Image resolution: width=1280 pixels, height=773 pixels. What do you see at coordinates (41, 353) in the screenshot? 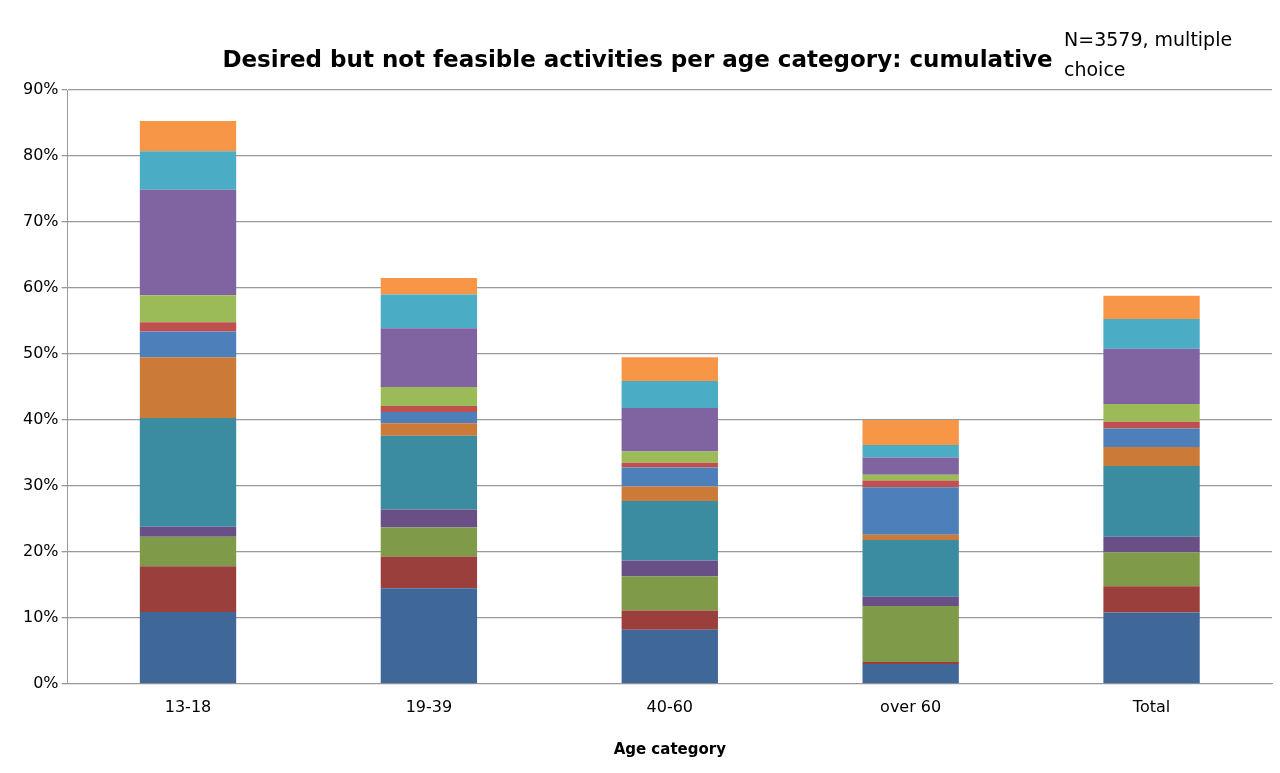
I see `y-tick-label: 50%` at bounding box center [41, 353].